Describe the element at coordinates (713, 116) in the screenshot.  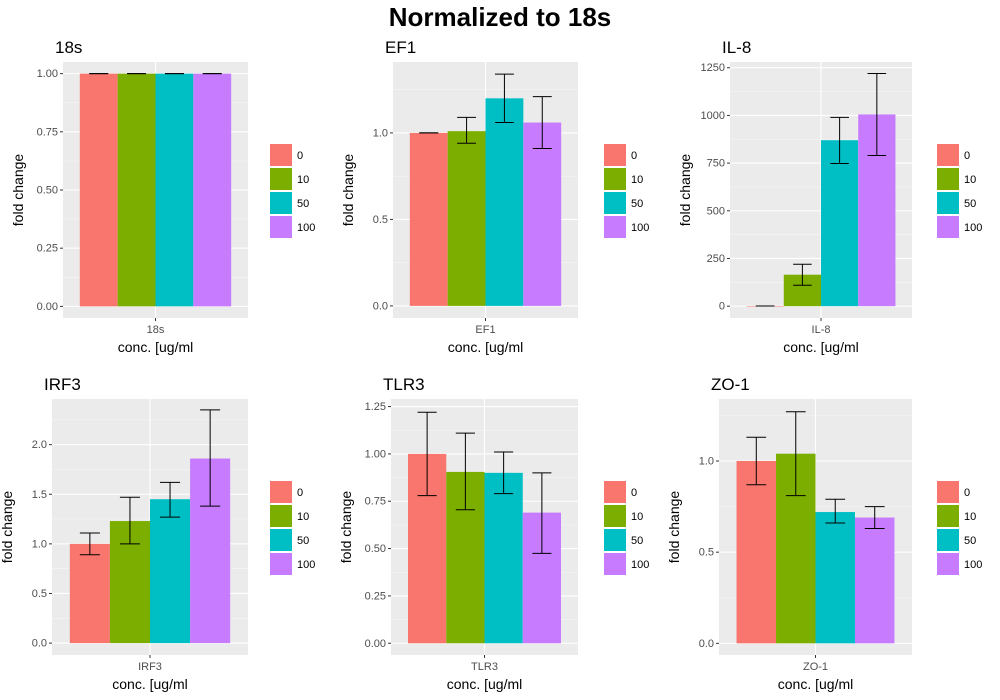
I see `y-tick-label: 1000` at that location.